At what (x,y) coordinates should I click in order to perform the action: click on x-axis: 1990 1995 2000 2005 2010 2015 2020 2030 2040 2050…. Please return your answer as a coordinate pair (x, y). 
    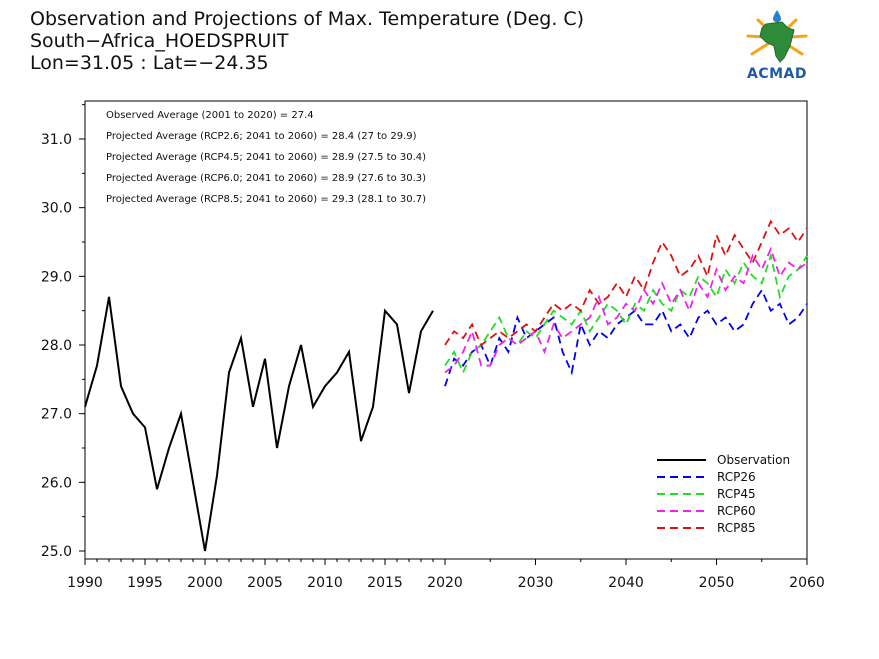
    Looking at the image, I should click on (446, 575).